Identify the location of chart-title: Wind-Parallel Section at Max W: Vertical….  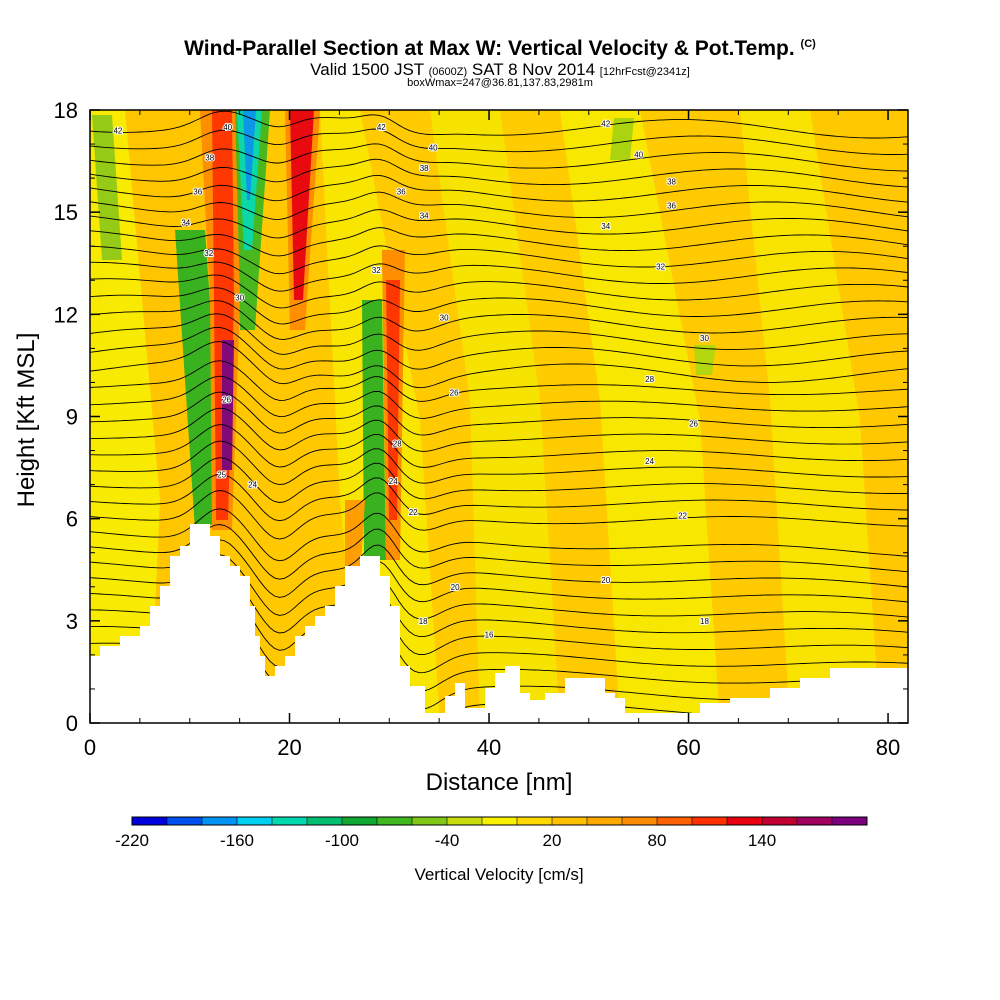
(500, 49).